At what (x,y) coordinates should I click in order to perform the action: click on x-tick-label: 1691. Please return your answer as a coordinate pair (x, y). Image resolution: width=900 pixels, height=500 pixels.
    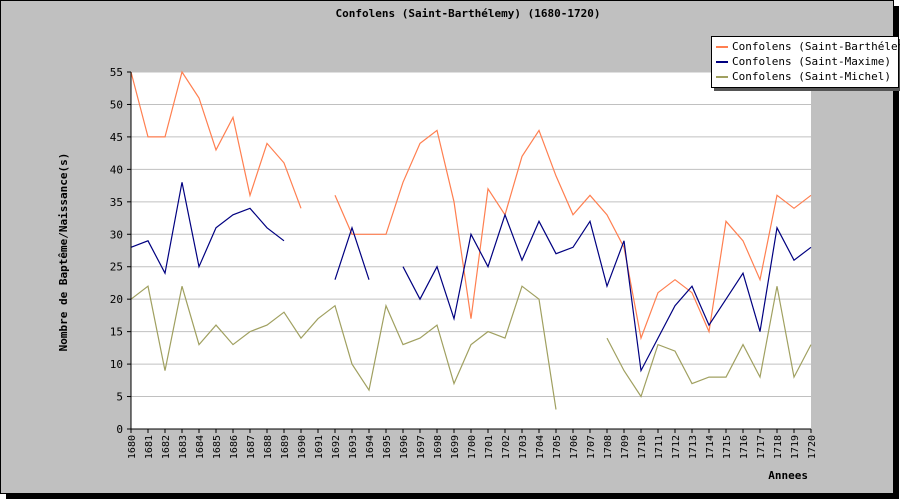
    Looking at the image, I should click on (319, 447).